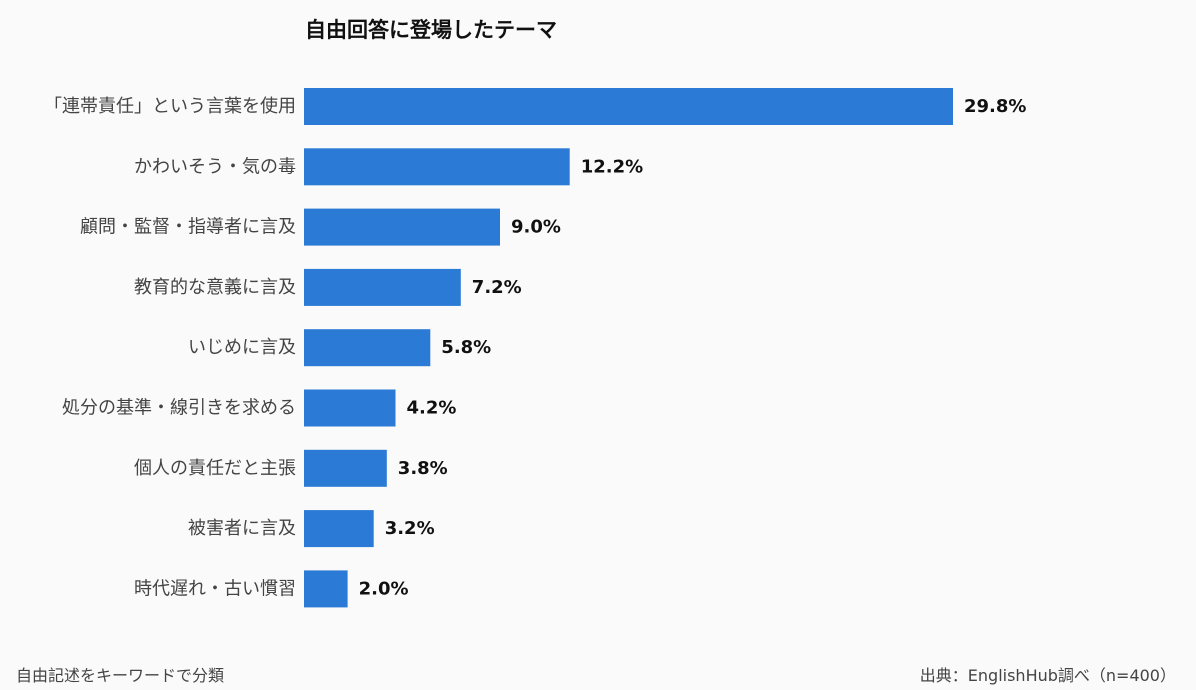 The image size is (1196, 690). I want to click on value-label-6: 3.8%, so click(423, 468).